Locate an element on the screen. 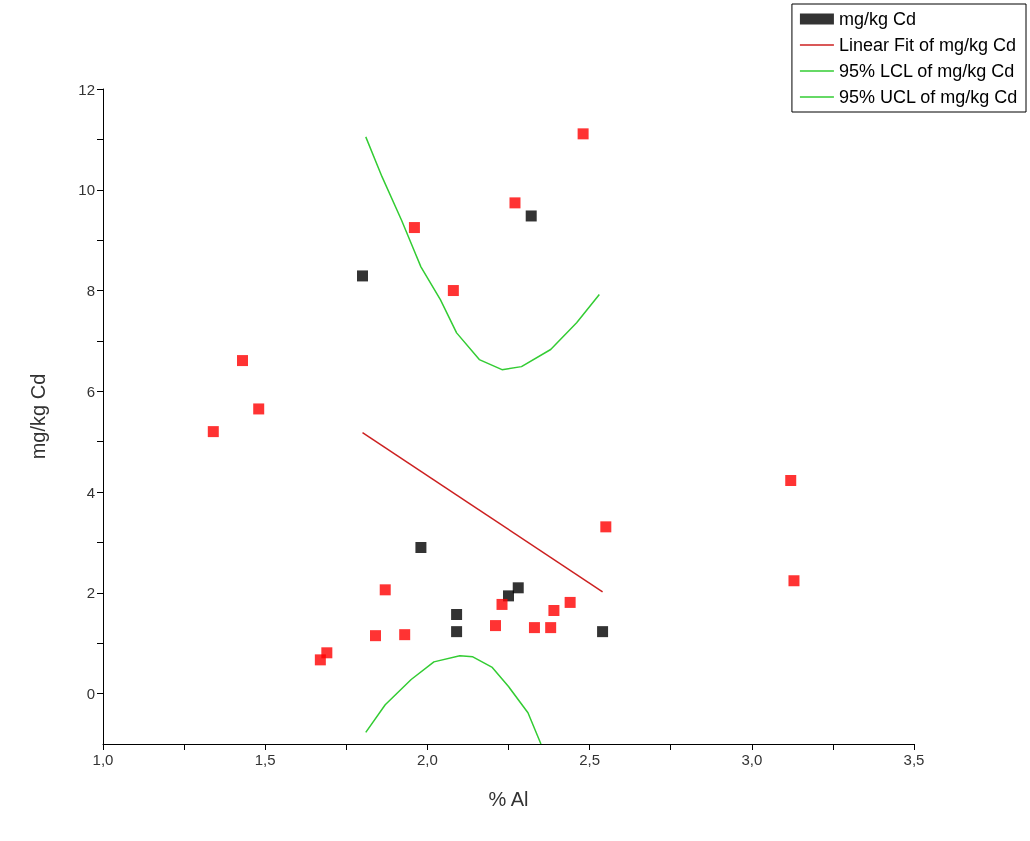 Image resolution: width=1030 pixels, height=841 pixels. y-tick-label: 10 is located at coordinates (86, 190).